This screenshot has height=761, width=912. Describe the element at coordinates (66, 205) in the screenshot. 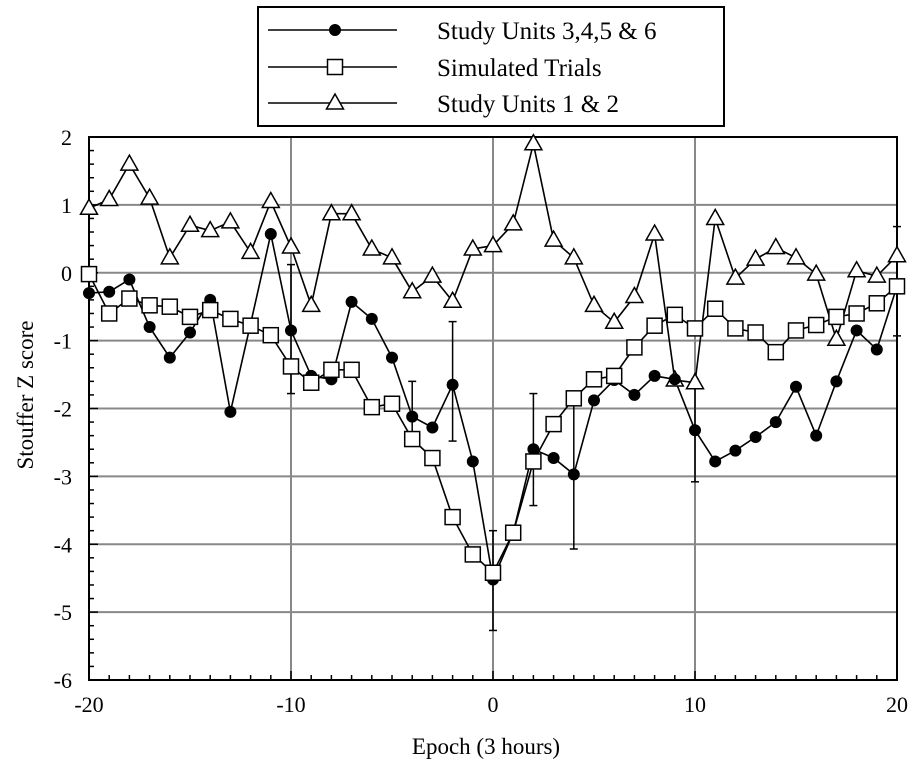

I see `y-tick-label: 1` at that location.